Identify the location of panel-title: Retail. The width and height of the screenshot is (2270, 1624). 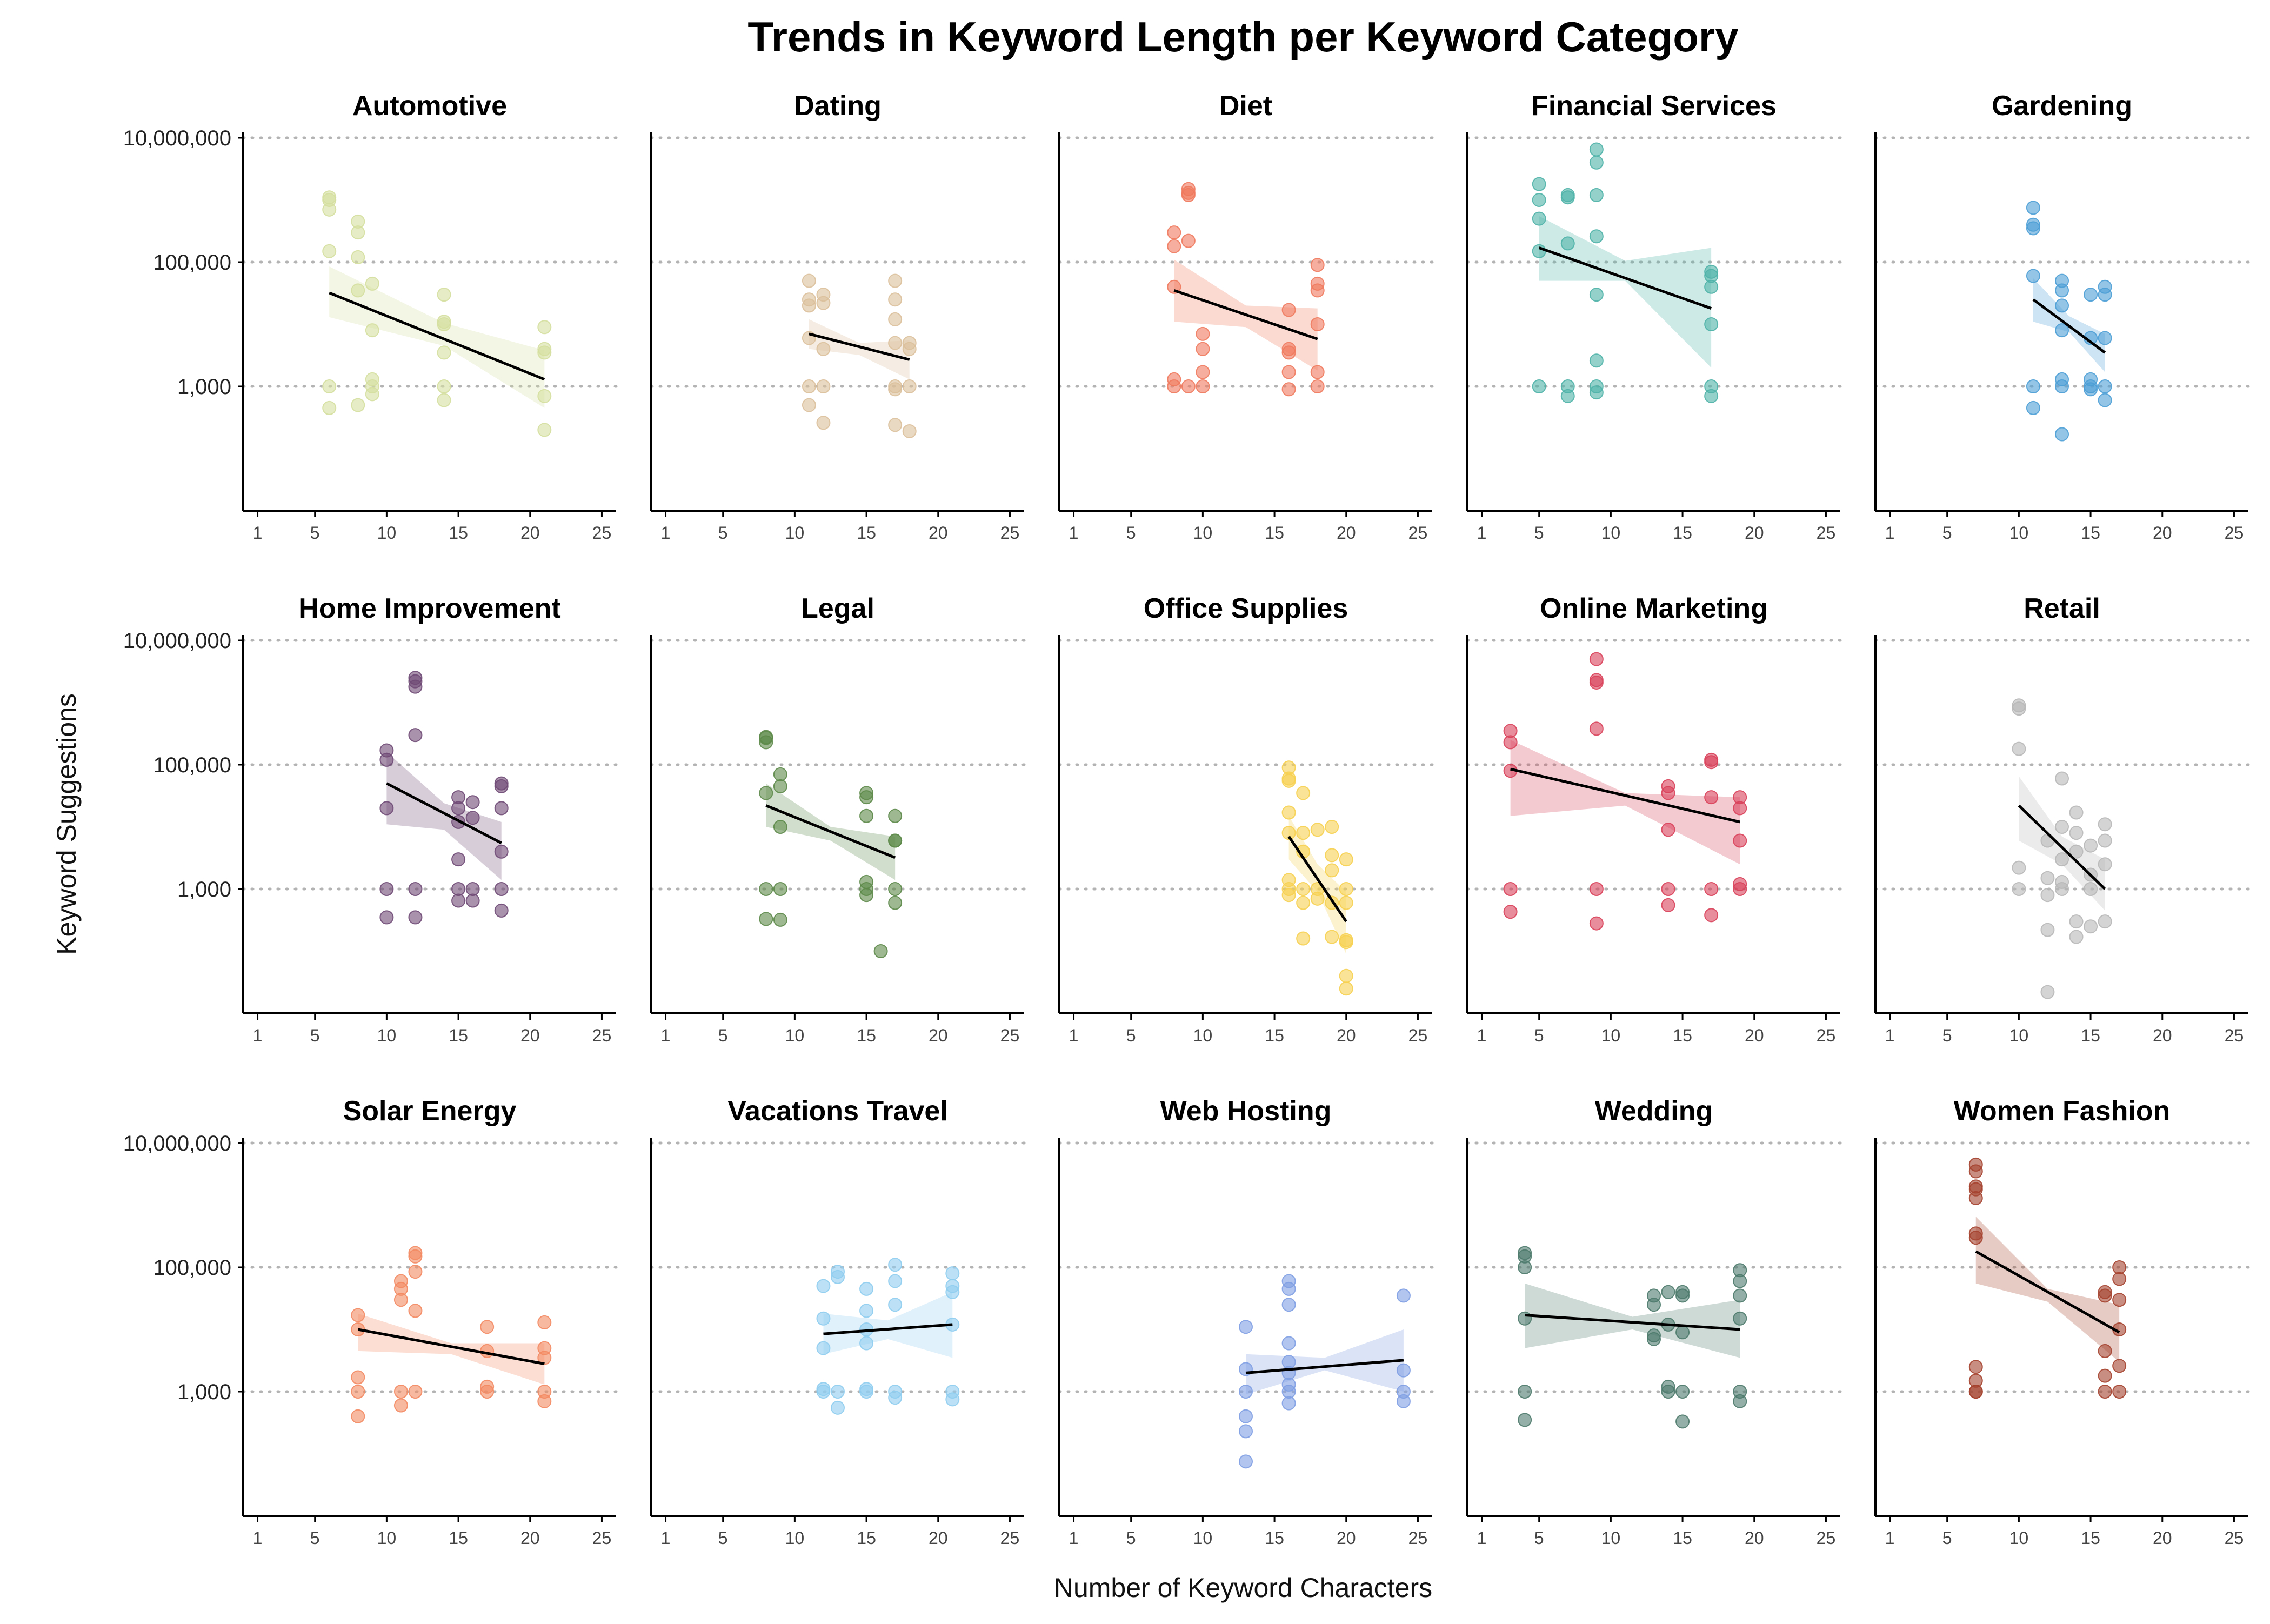
(2062, 608).